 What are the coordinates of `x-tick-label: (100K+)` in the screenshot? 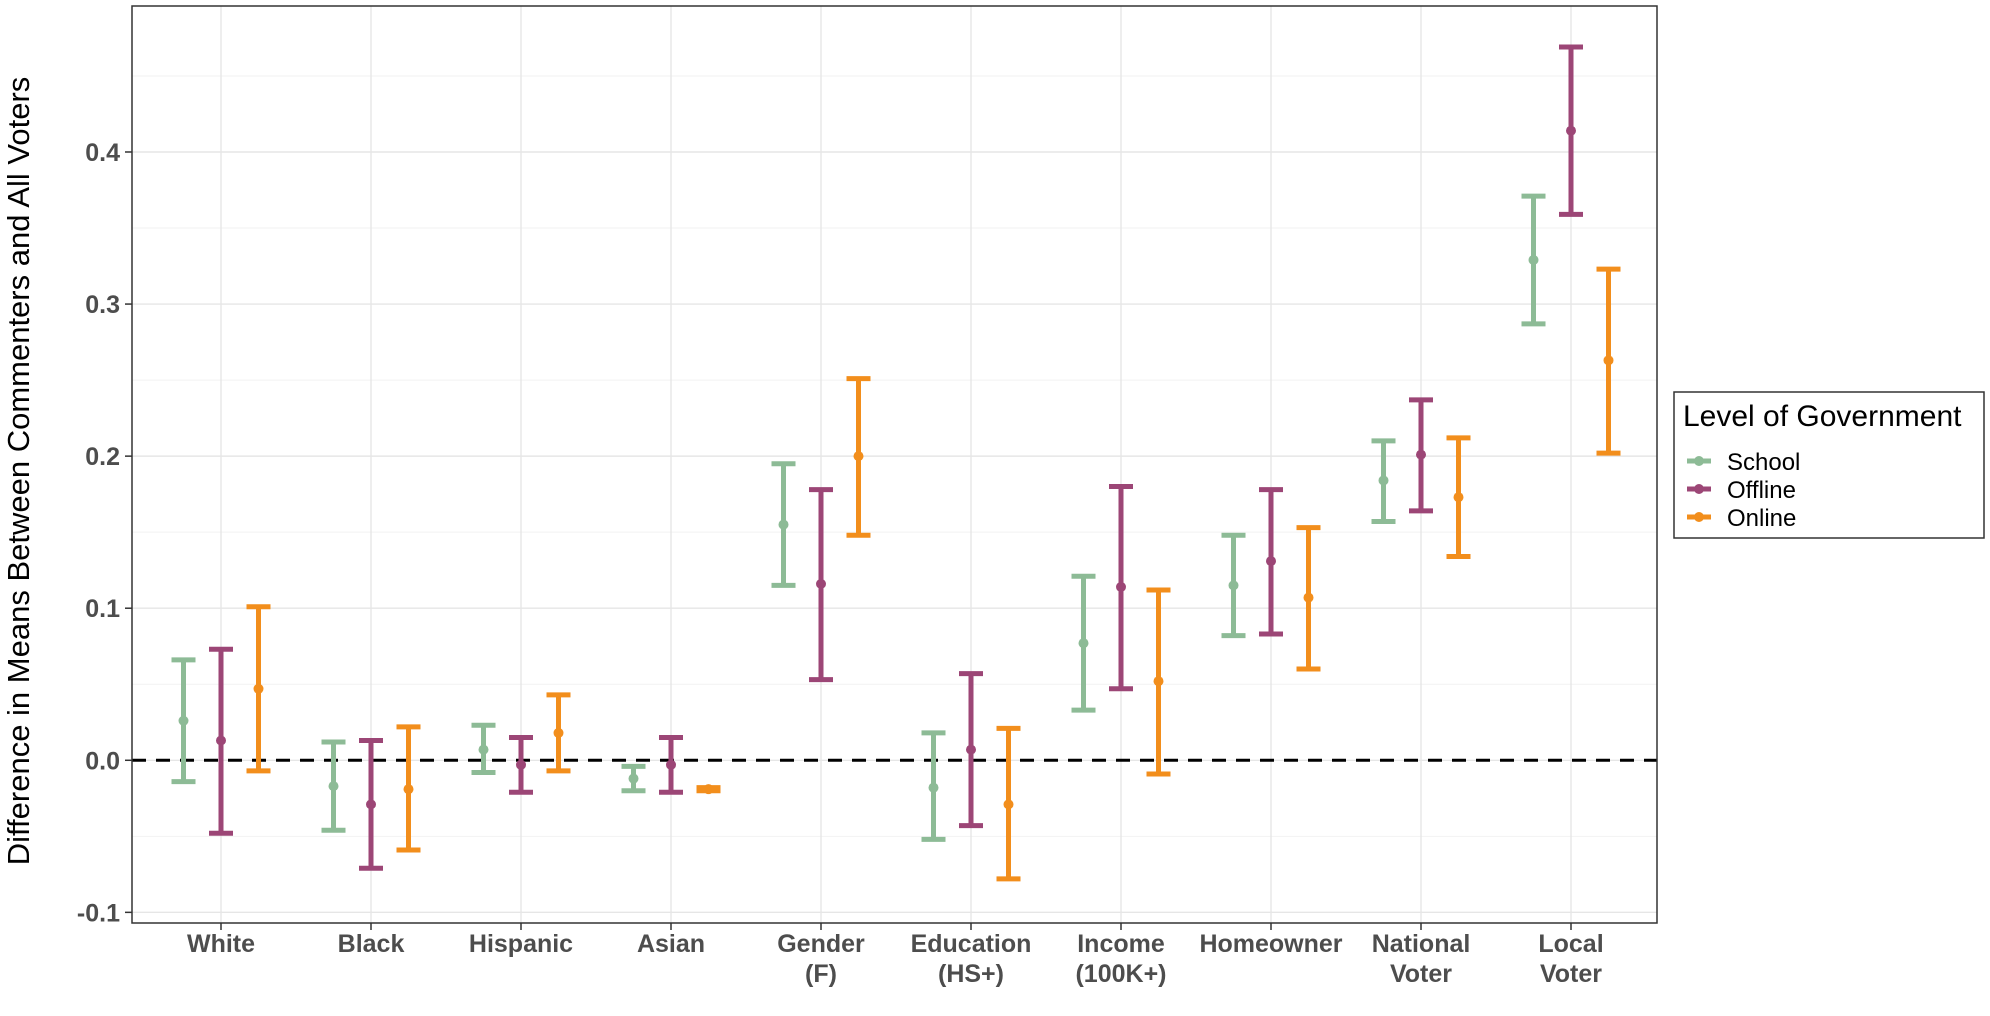 It's located at (1120, 974).